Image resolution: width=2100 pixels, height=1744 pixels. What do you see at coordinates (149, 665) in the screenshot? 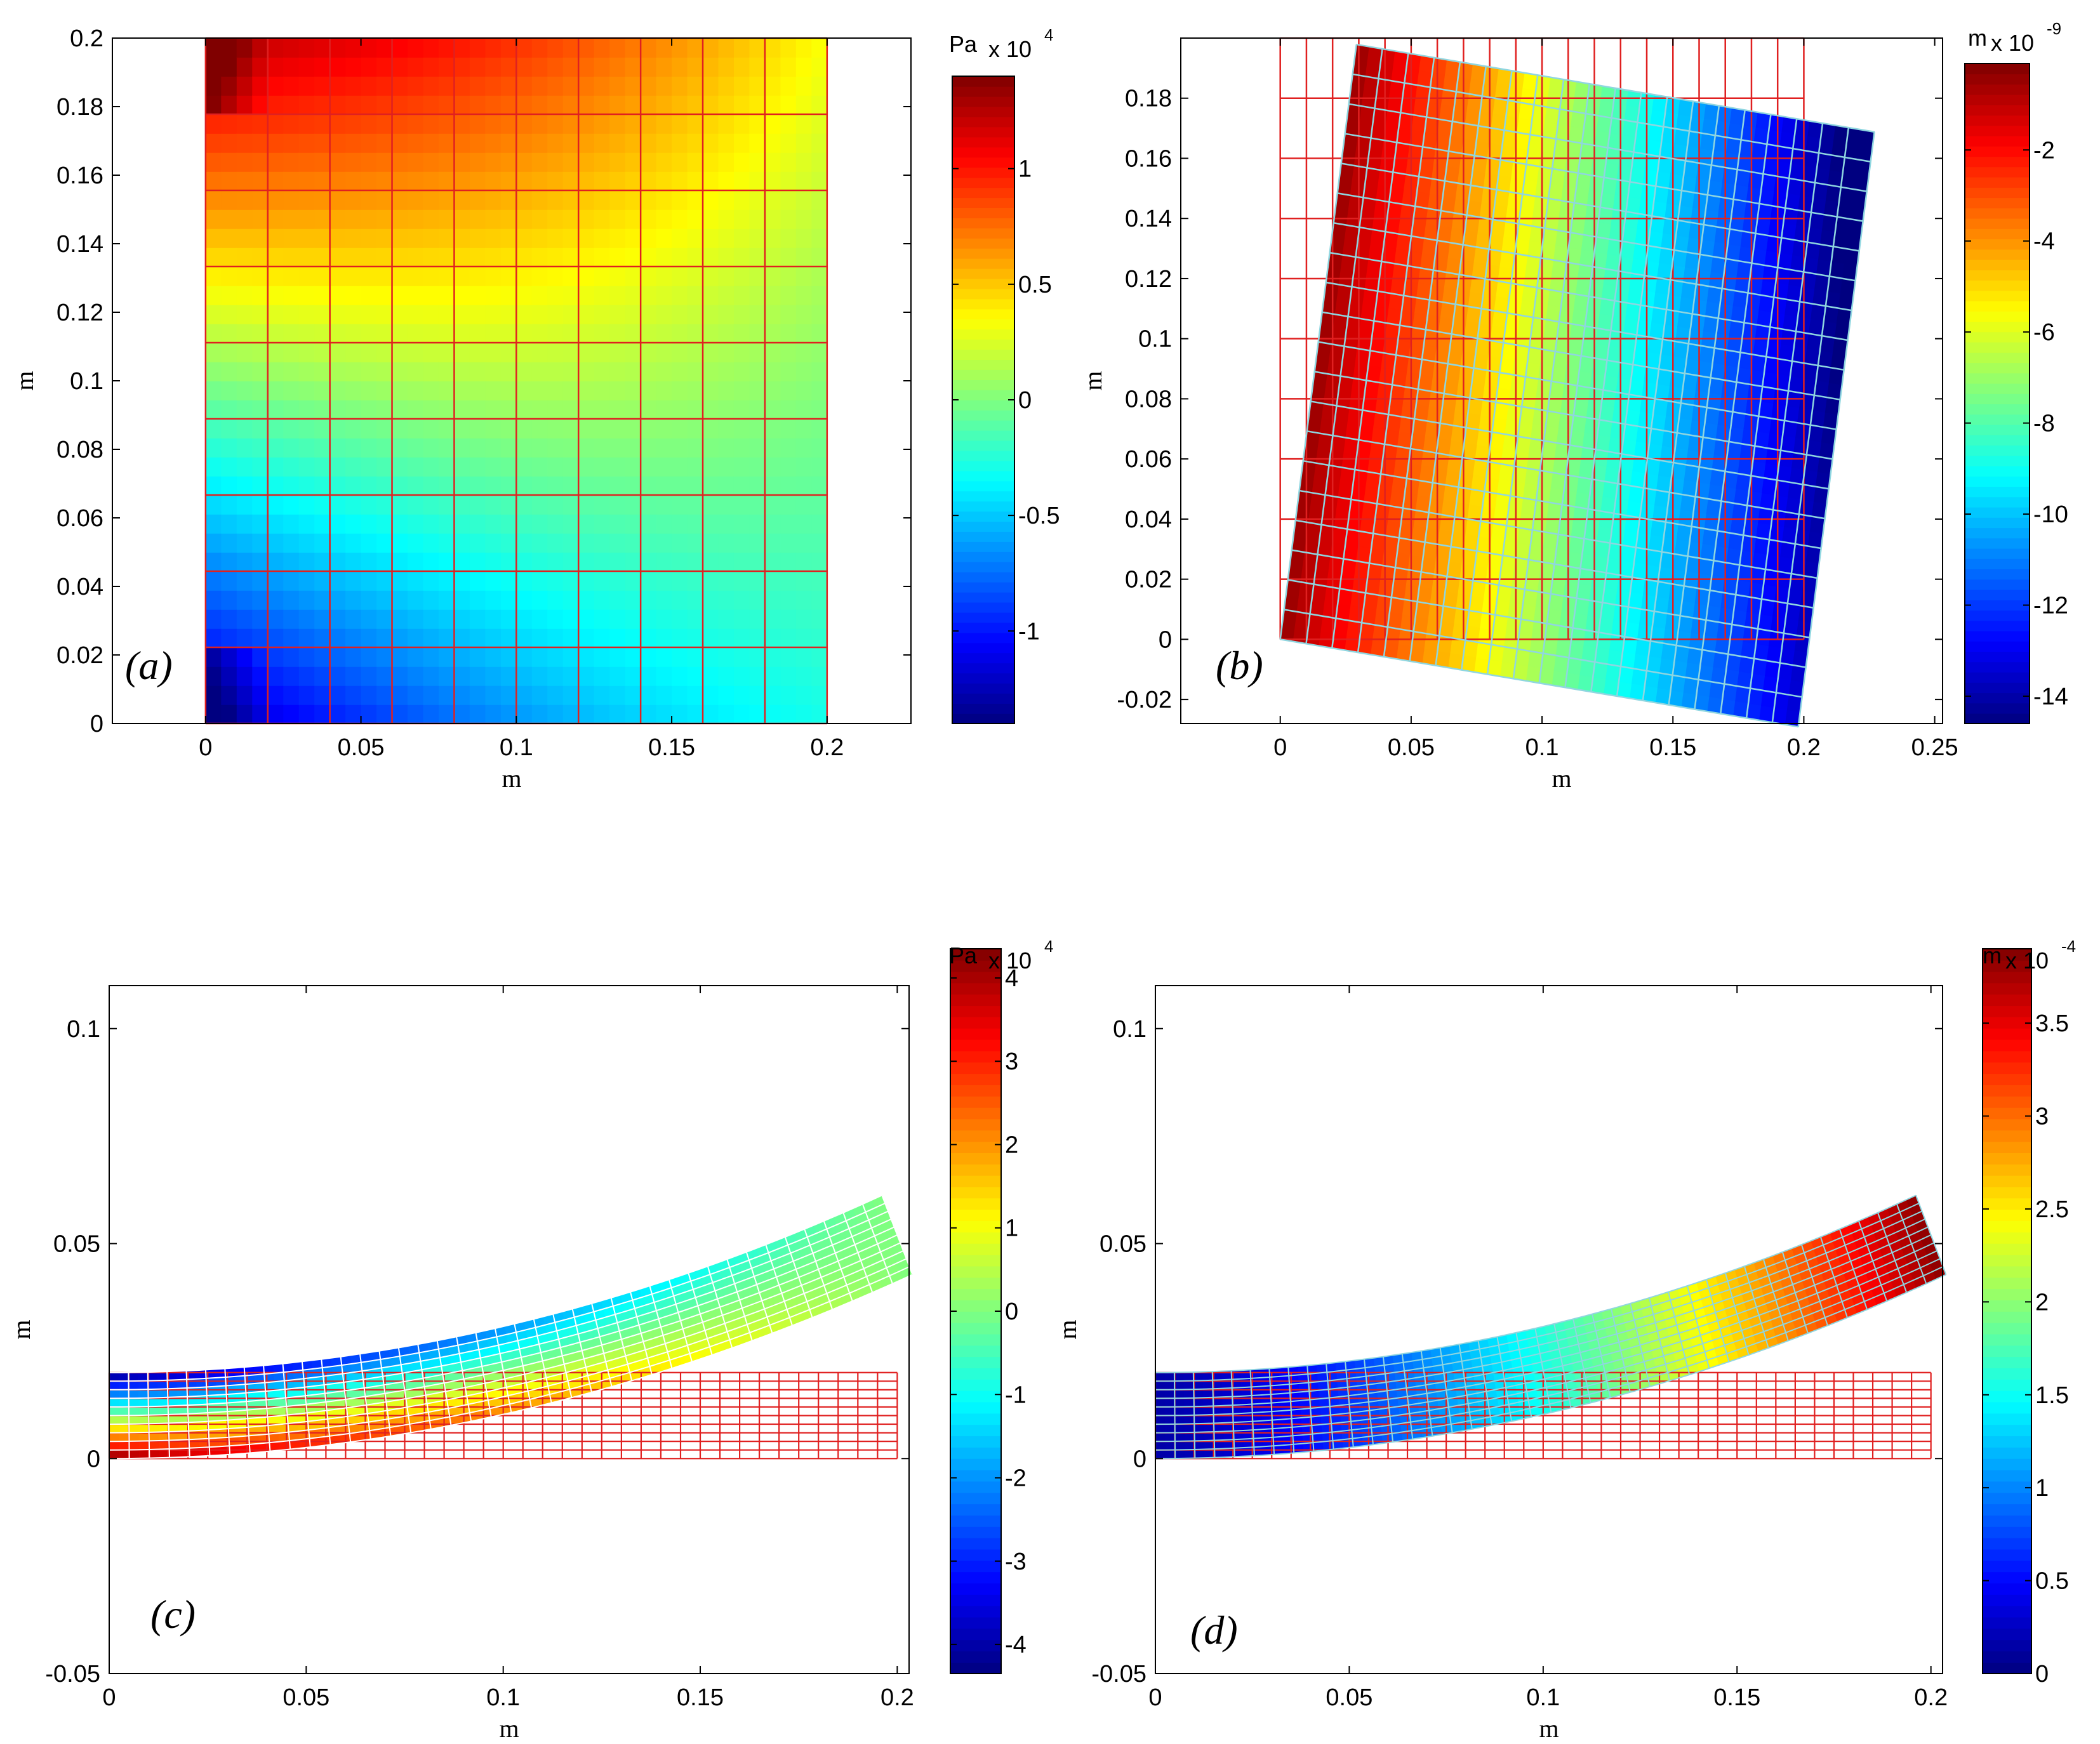
I see `panel-label: (a)` at bounding box center [149, 665].